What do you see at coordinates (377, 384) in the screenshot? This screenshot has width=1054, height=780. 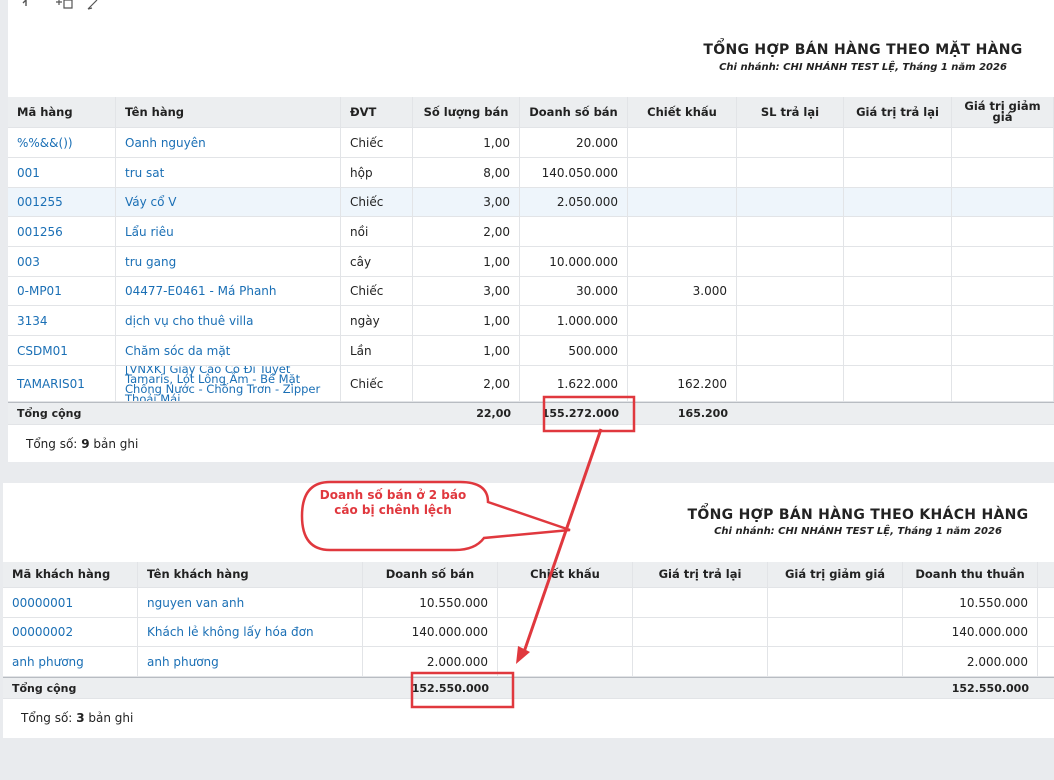 I see `table-cell: Chiếc` at bounding box center [377, 384].